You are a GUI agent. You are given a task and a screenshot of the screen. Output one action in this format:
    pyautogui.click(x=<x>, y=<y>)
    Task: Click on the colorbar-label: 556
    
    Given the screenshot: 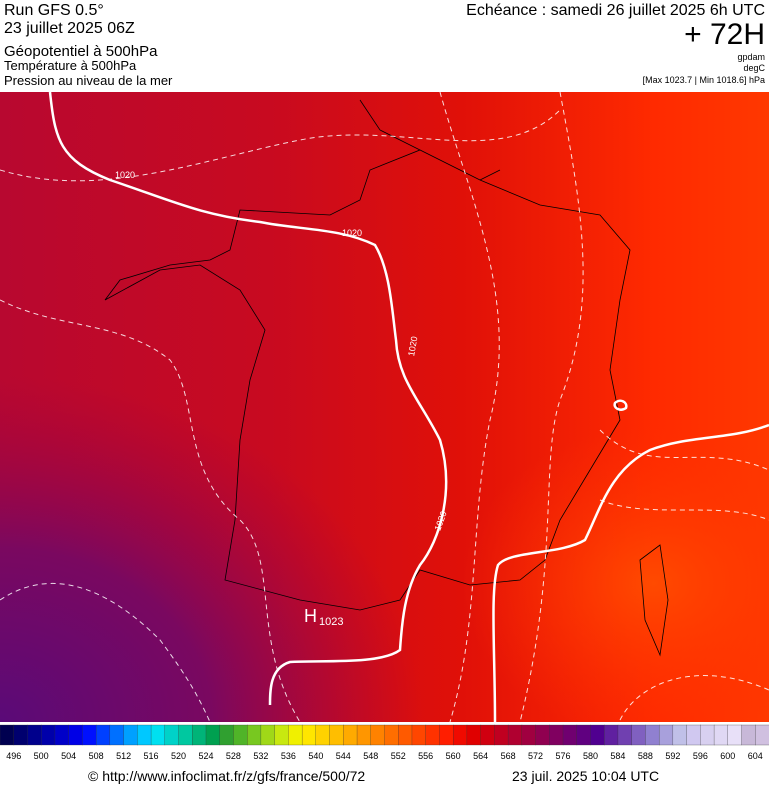 What is the action you would take?
    pyautogui.click(x=425, y=756)
    